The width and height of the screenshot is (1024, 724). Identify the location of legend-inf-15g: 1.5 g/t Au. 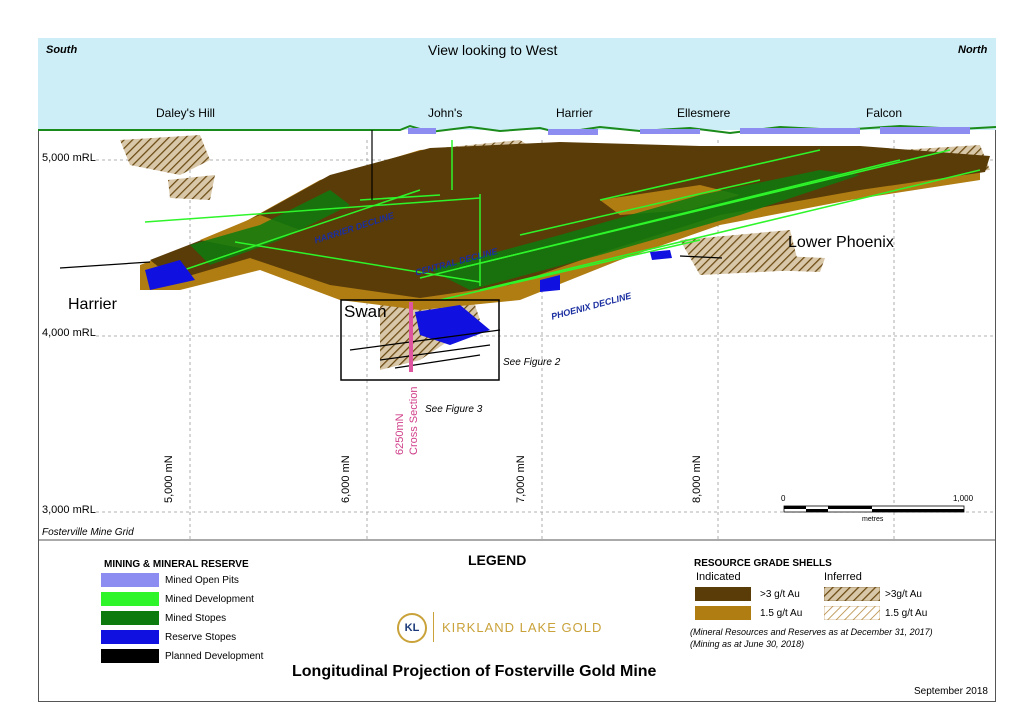
(906, 613).